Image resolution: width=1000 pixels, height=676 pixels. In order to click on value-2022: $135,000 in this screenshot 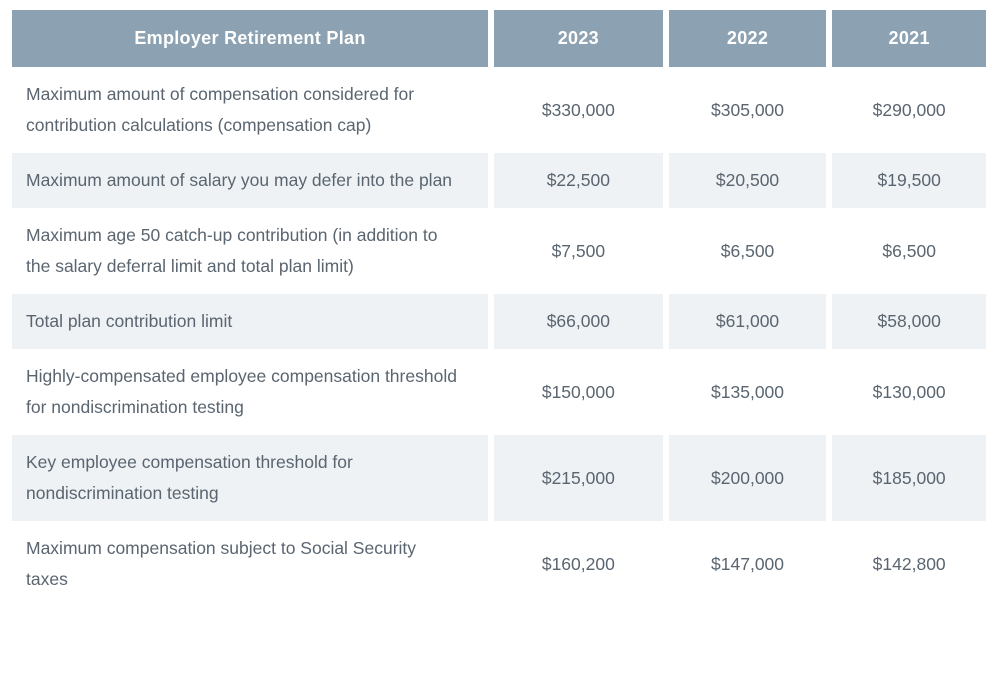, I will do `click(747, 392)`.